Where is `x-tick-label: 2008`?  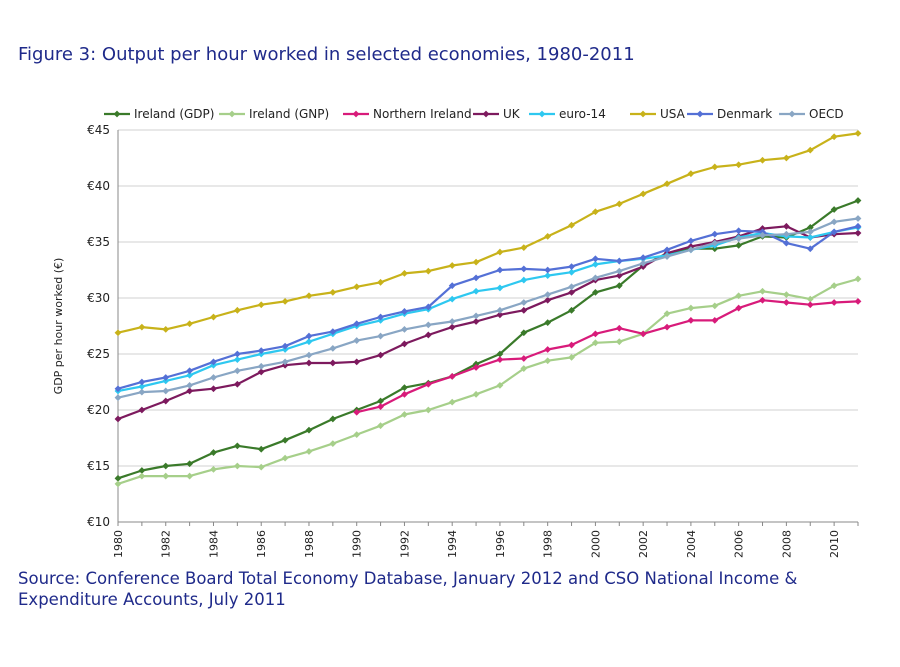 x-tick-label: 2008 is located at coordinates (786, 544).